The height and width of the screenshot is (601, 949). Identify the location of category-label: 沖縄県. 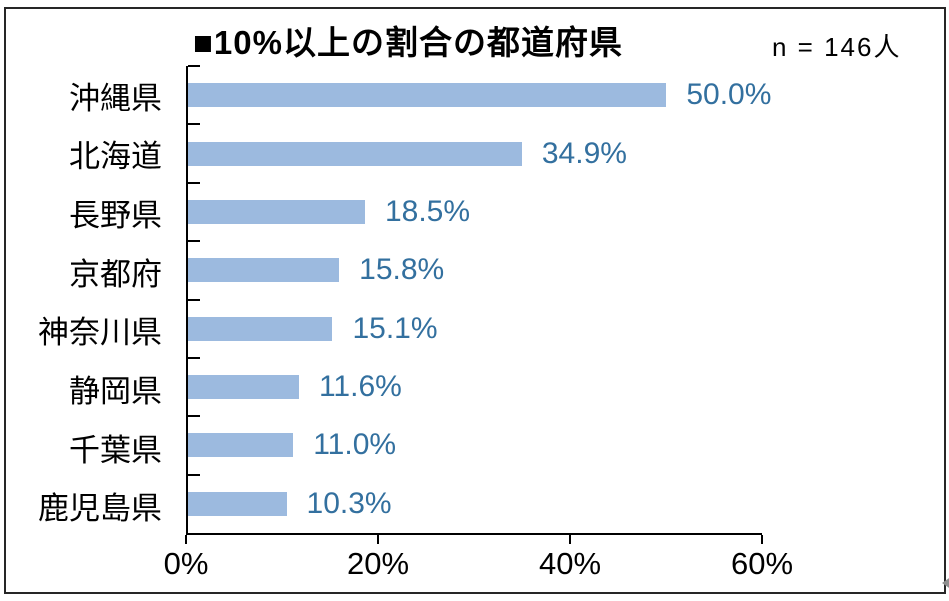
(115, 98).